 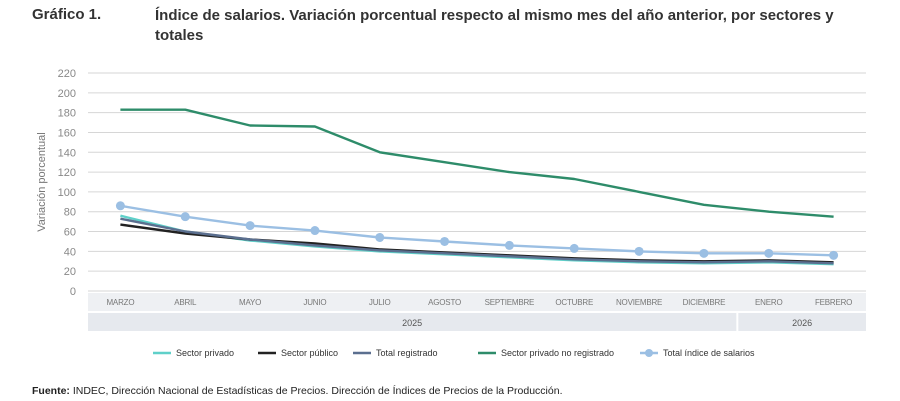 What do you see at coordinates (67, 193) in the screenshot?
I see `y-tick-label: 100` at bounding box center [67, 193].